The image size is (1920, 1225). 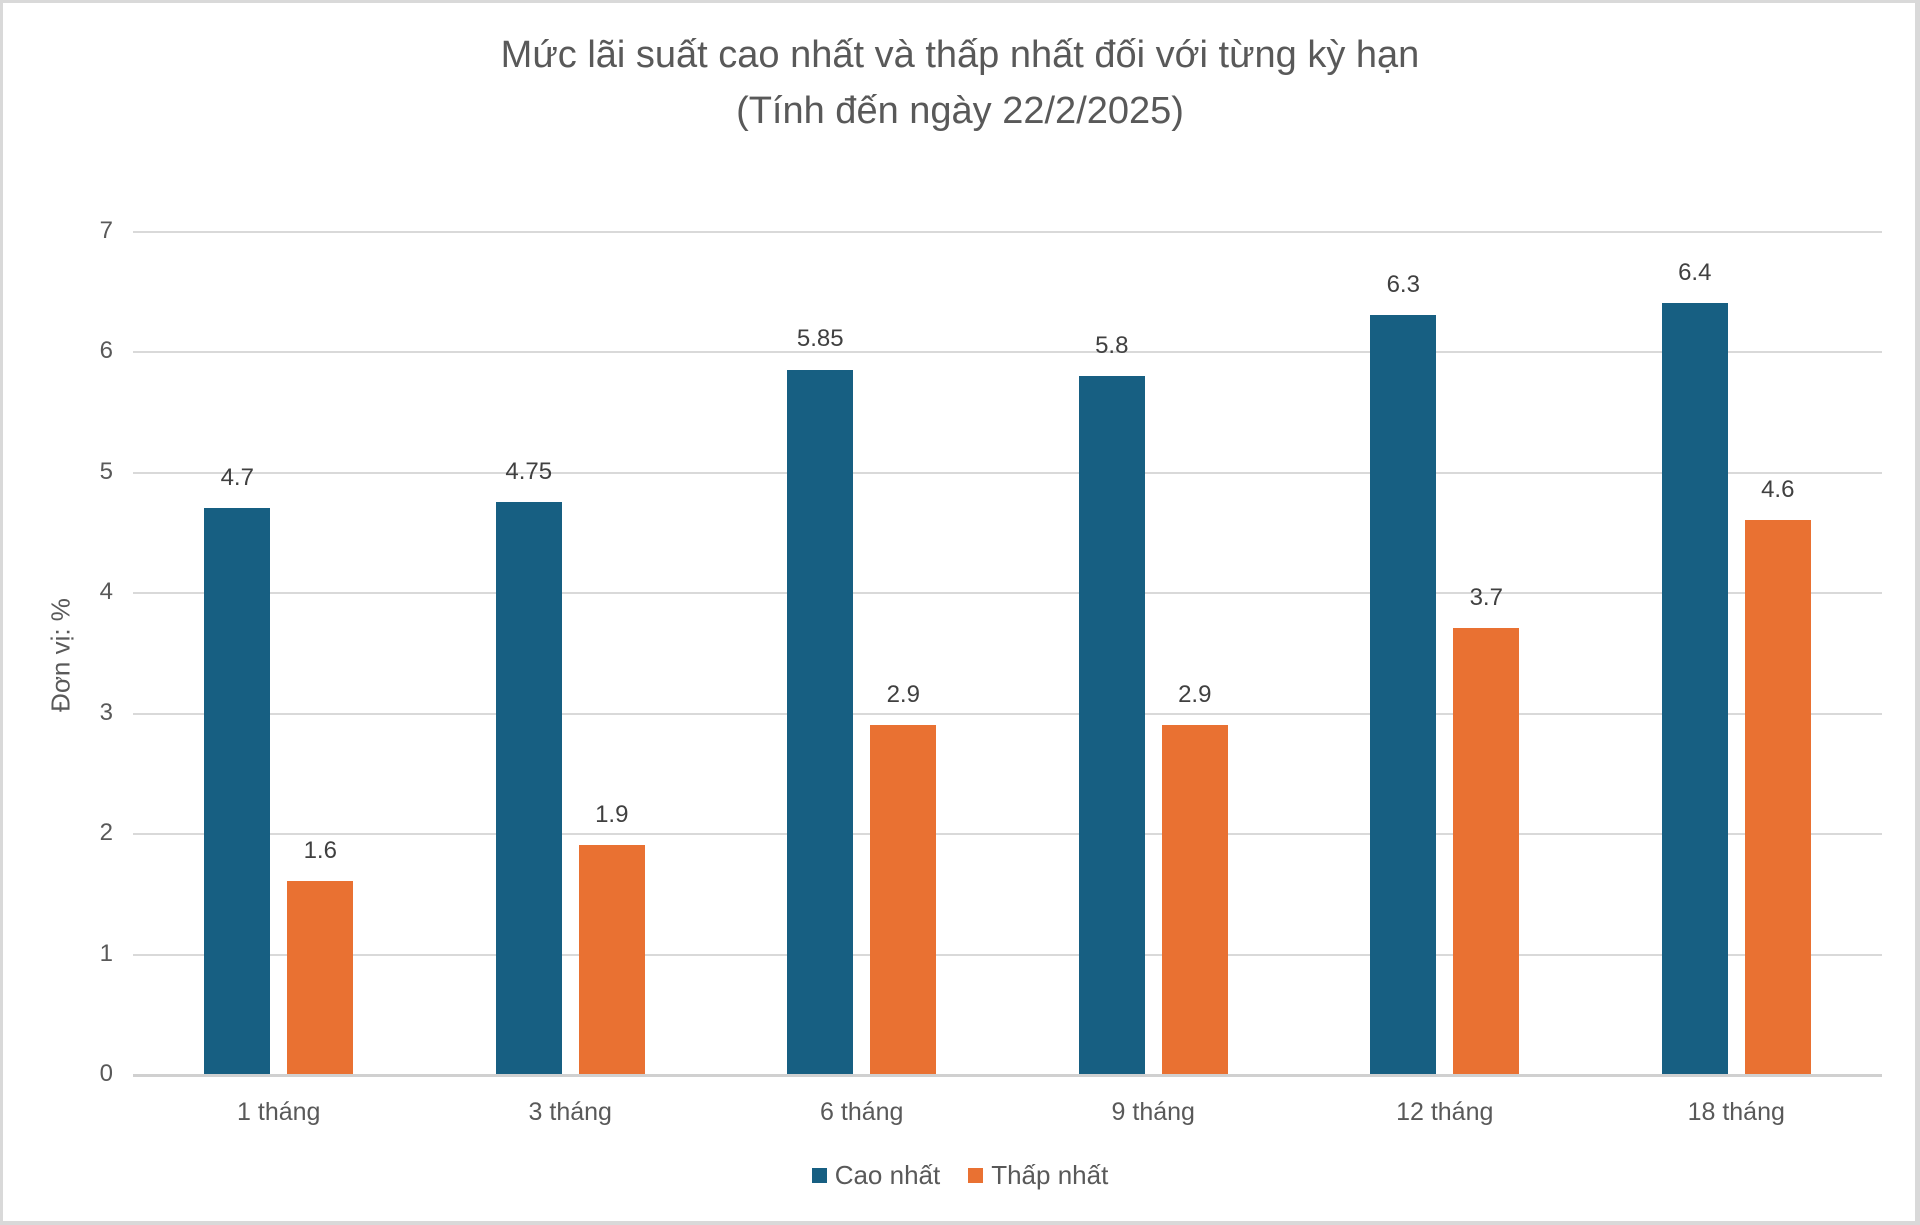 What do you see at coordinates (279, 1112) in the screenshot?
I see `x-tick-label: 1 tháng` at bounding box center [279, 1112].